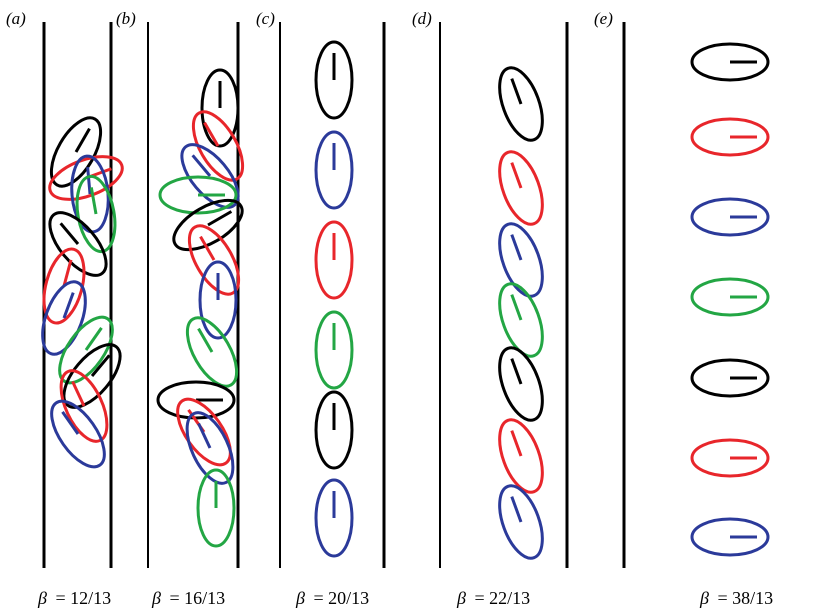  Describe the element at coordinates (197, 598) in the screenshot. I see `beta-value: = 16/13` at that location.